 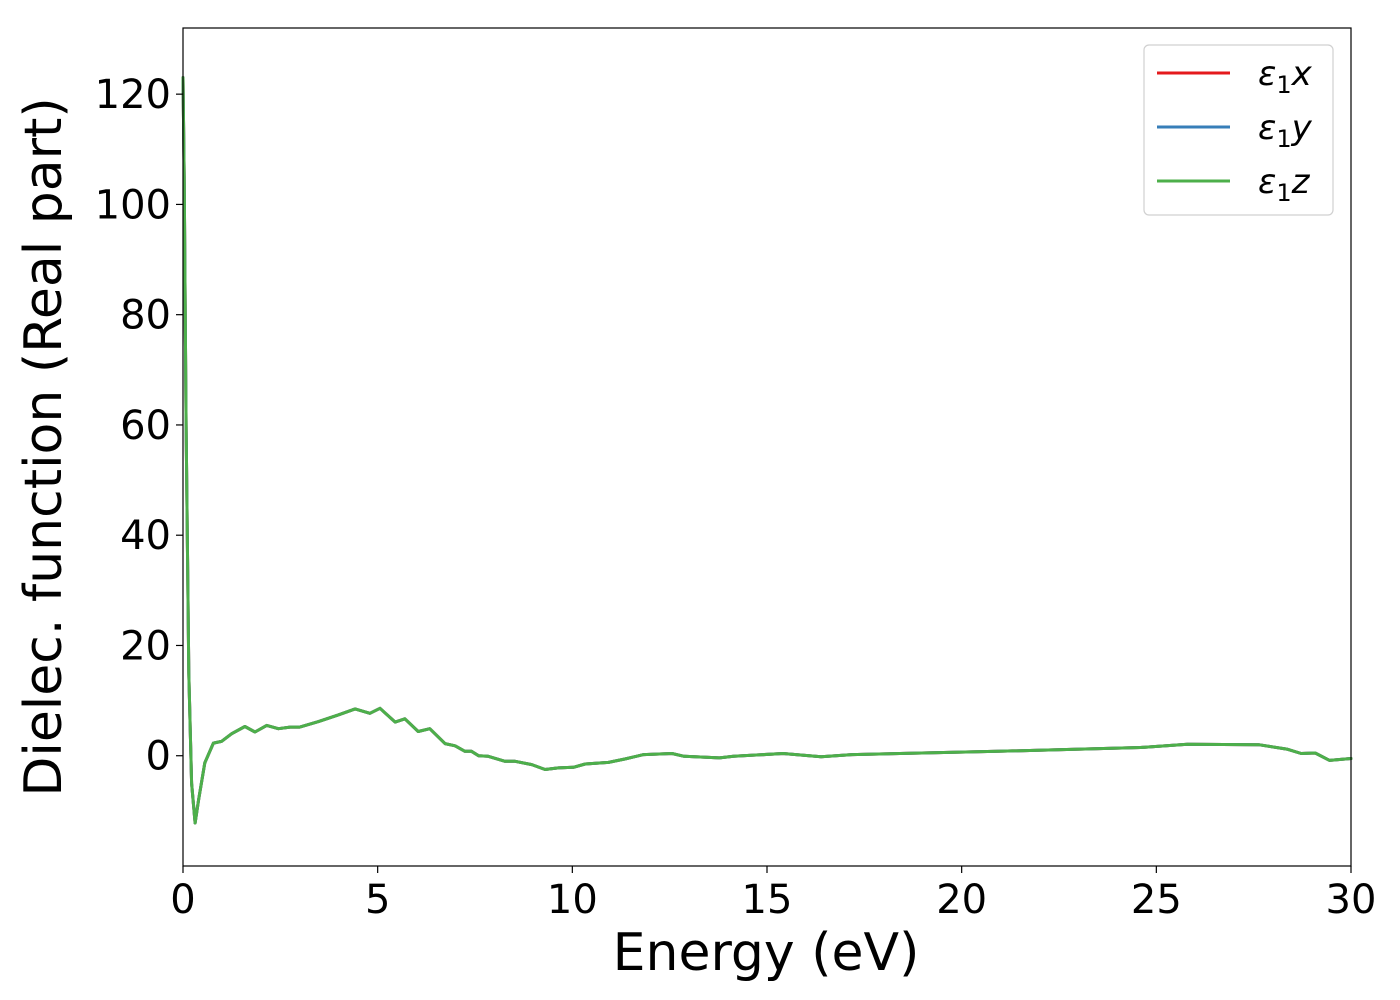 What do you see at coordinates (133, 205) in the screenshot?
I see `y-tick-label: 100` at bounding box center [133, 205].